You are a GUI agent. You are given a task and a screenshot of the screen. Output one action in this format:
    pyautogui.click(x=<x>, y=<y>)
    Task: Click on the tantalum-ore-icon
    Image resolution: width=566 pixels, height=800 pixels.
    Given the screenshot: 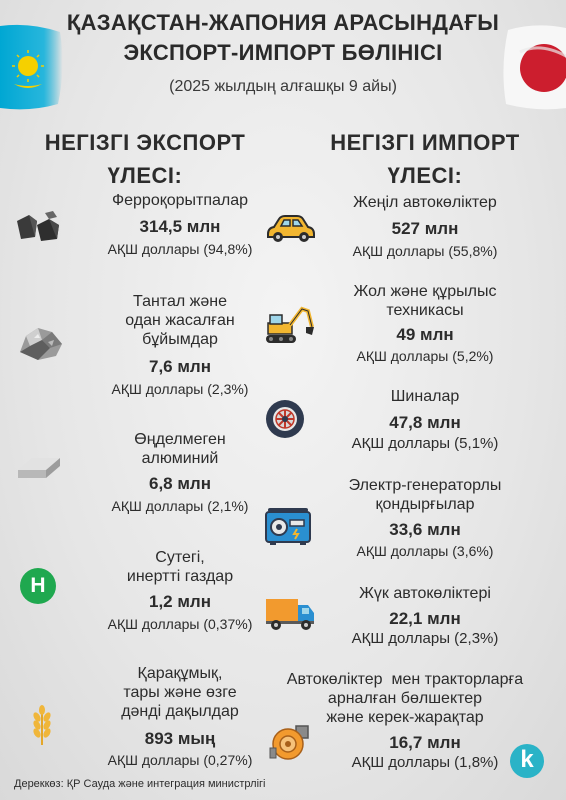 What is the action you would take?
    pyautogui.click(x=41, y=345)
    